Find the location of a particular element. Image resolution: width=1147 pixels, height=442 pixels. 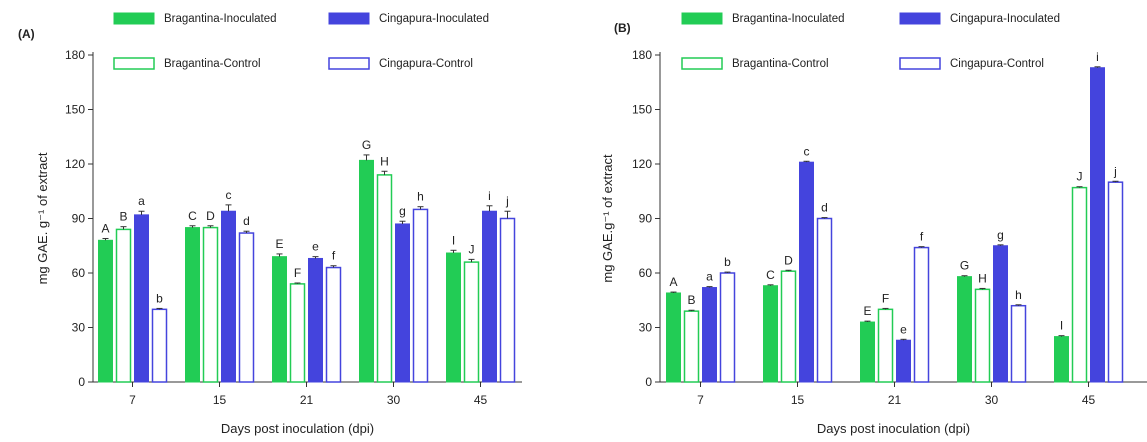

significance-letter: A is located at coordinates (673, 282).